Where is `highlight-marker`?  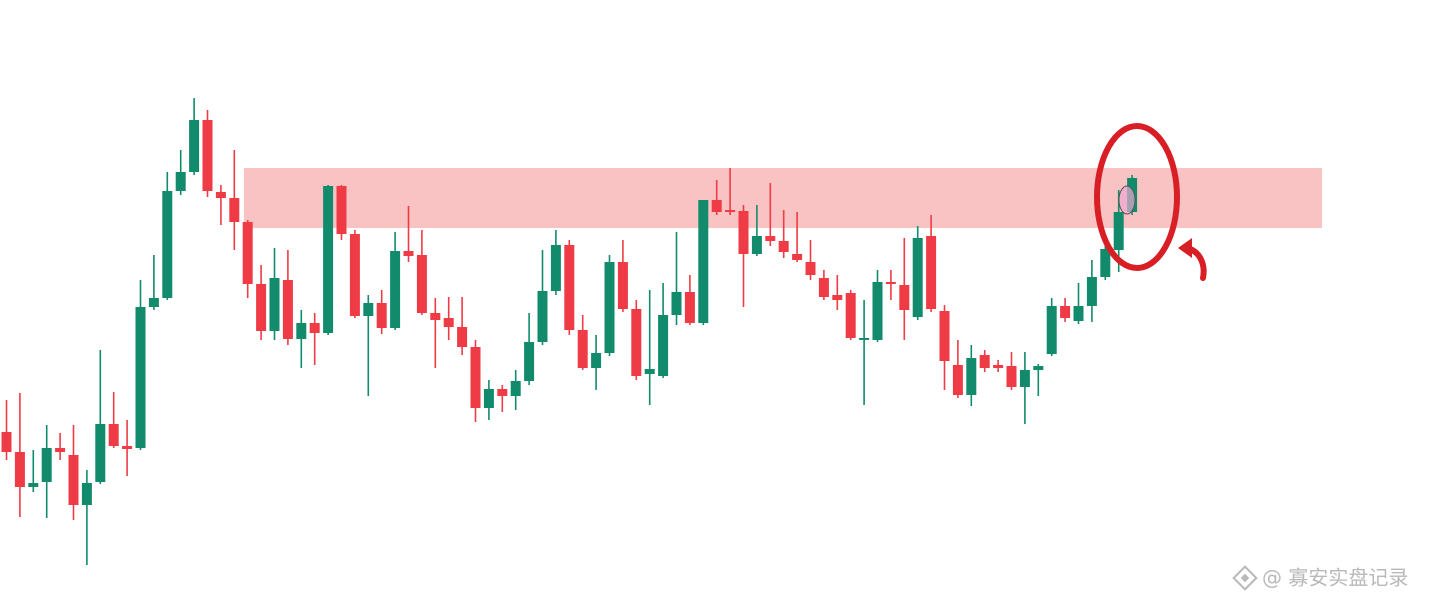 highlight-marker is located at coordinates (1127, 200).